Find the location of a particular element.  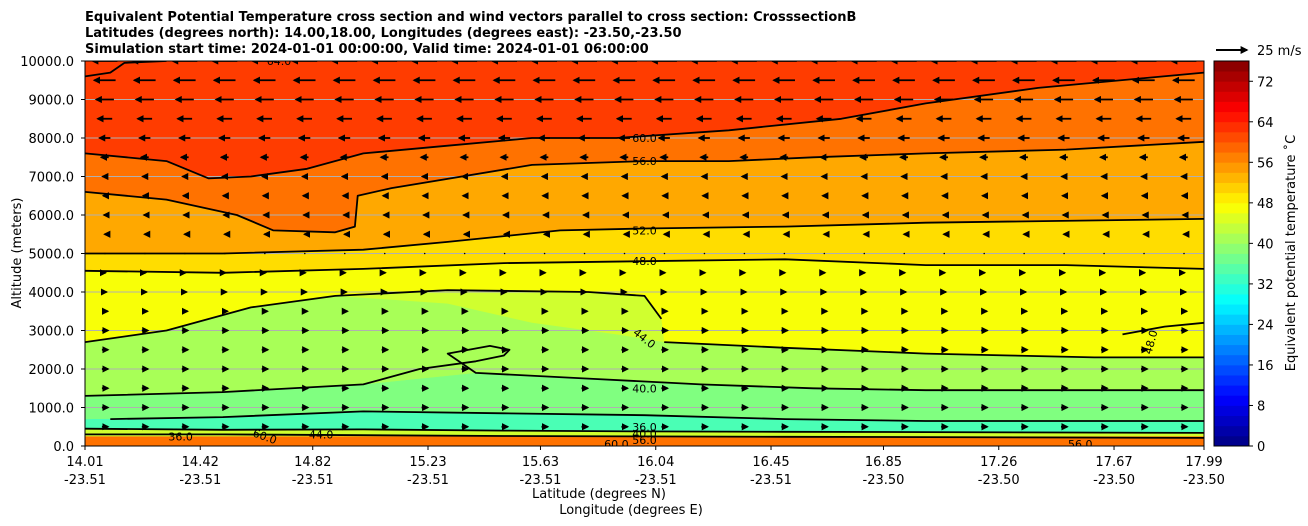

colorbar-tick-label: 16 is located at coordinates (1265, 366).